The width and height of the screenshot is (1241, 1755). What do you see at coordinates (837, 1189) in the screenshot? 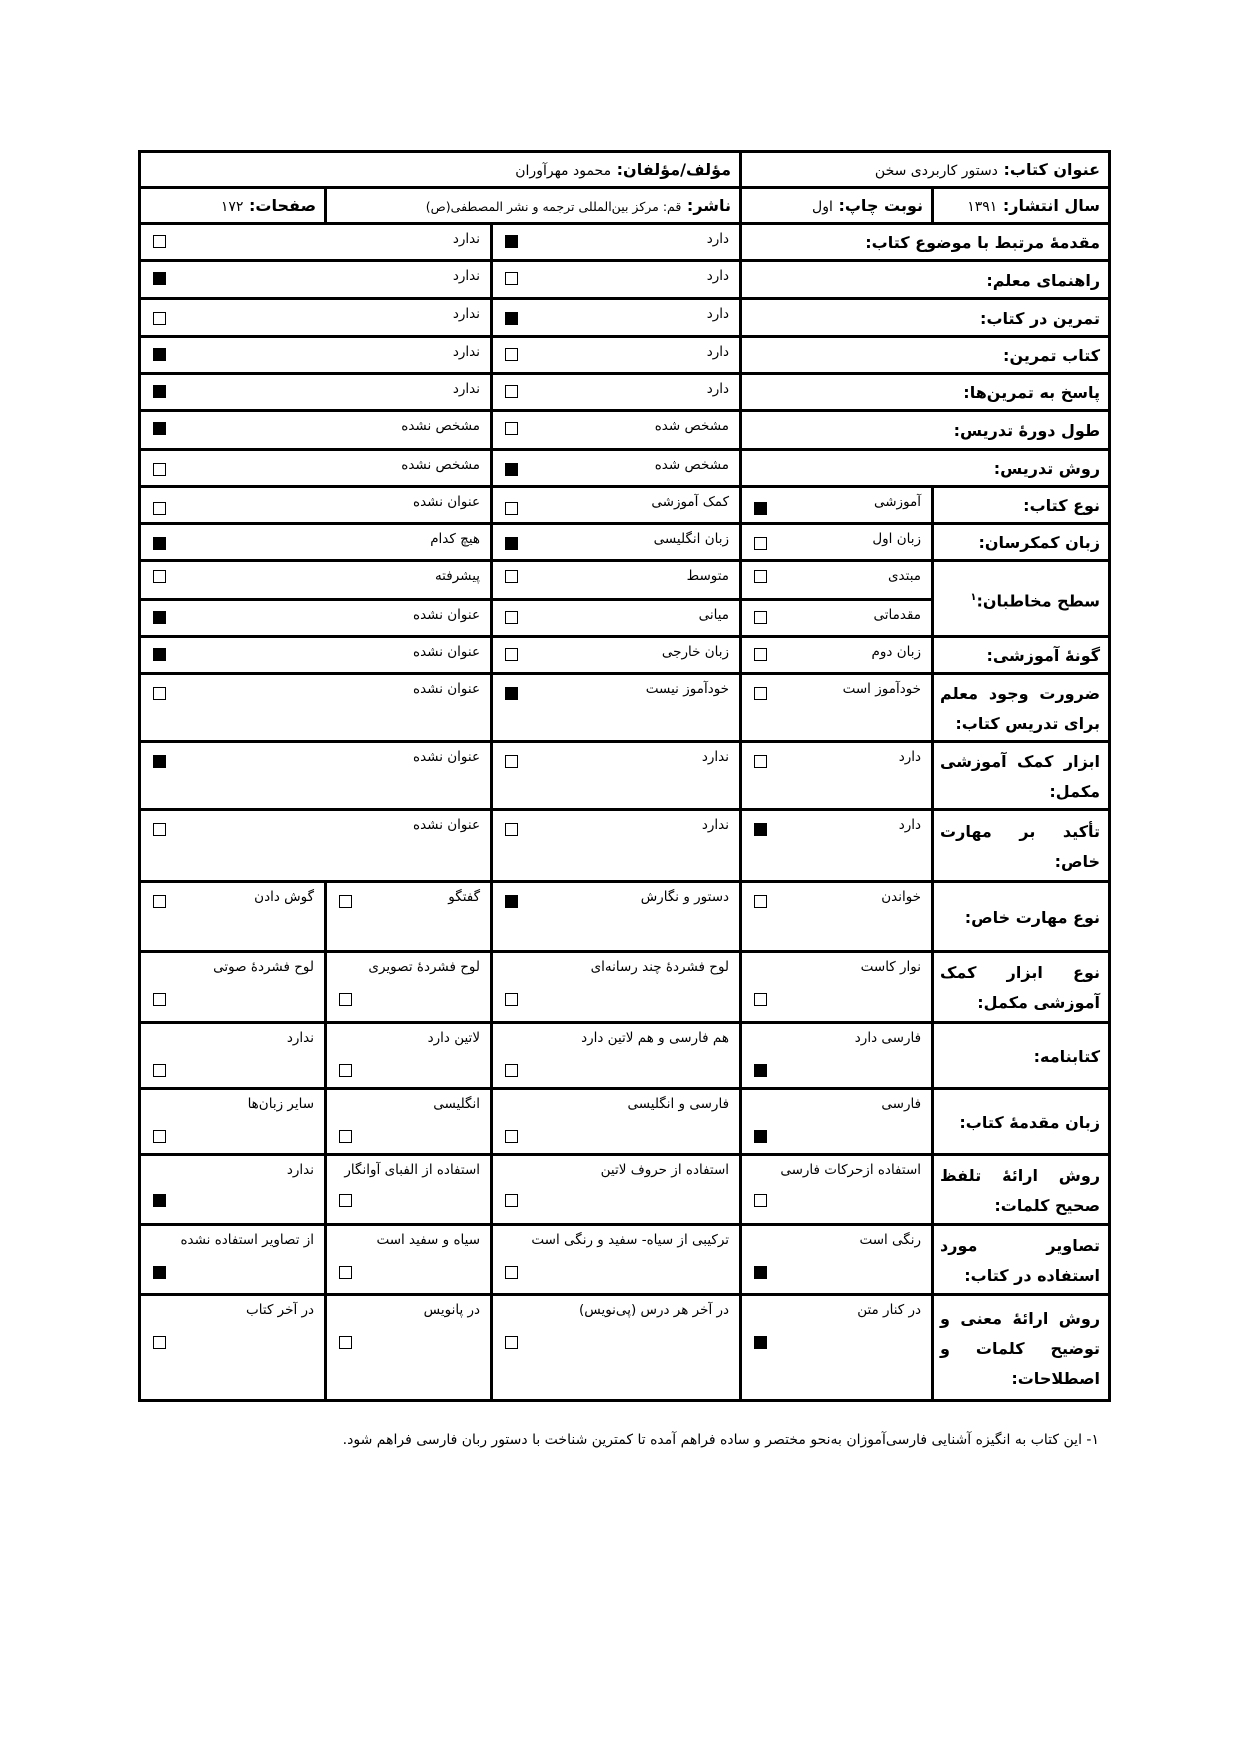
I see `option-cell: استفاده ازحرکات فارسی` at bounding box center [837, 1189].